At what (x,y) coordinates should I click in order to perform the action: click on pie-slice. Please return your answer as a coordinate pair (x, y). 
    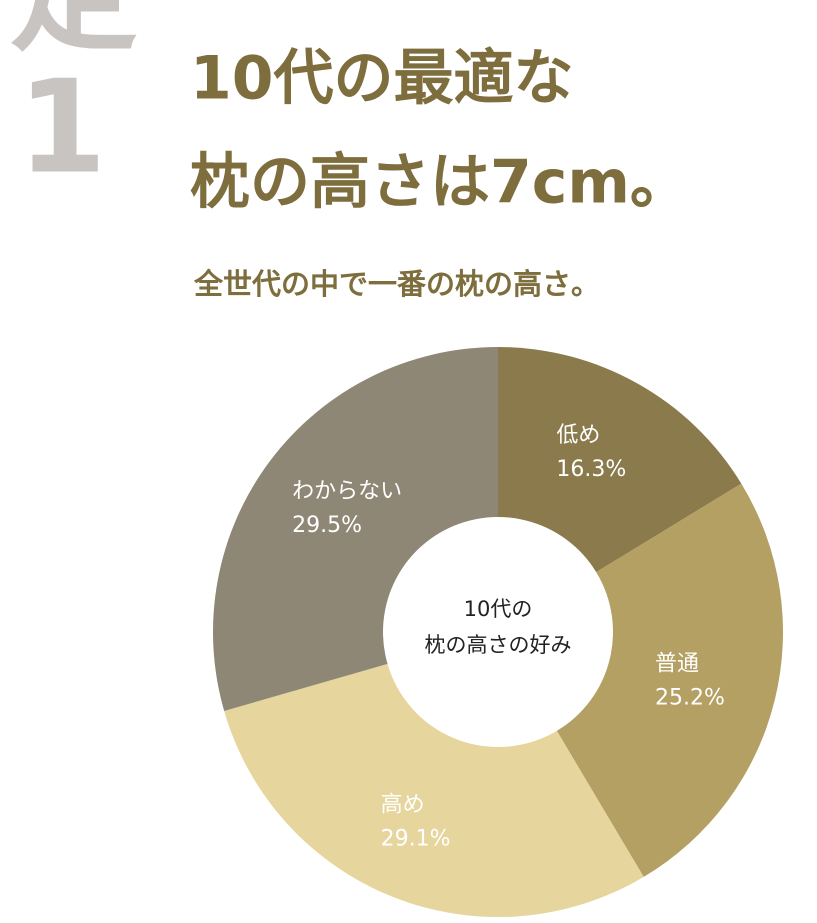
    Looking at the image, I should click on (640, 680).